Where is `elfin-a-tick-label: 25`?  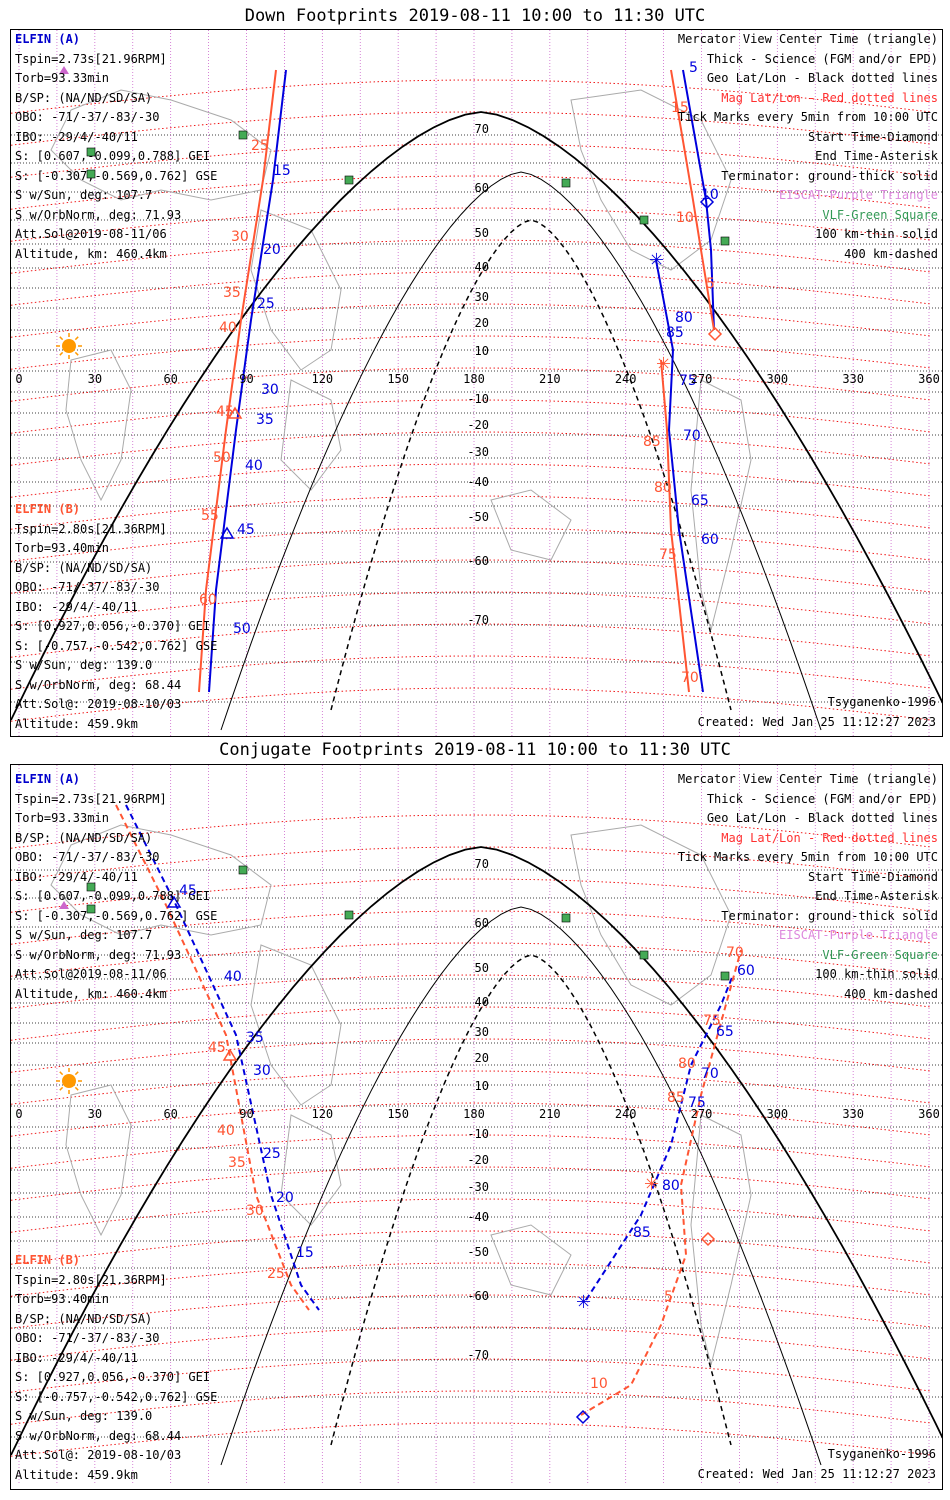 elfin-a-tick-label: 25 is located at coordinates (266, 304).